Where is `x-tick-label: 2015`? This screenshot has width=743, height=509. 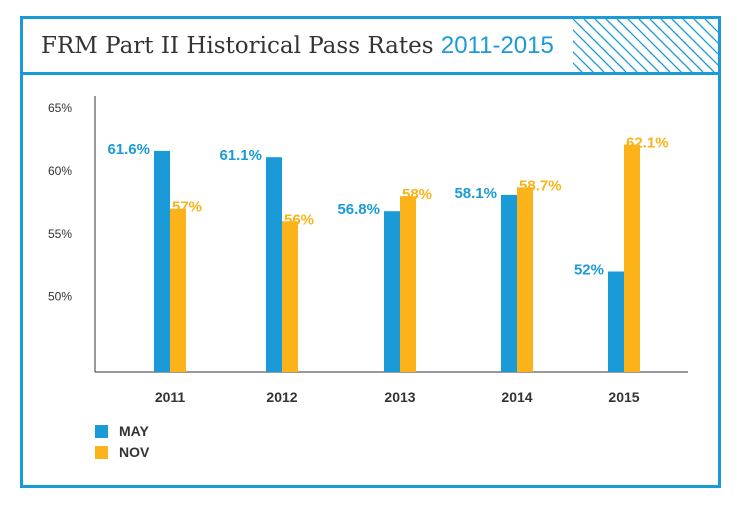
x-tick-label: 2015 is located at coordinates (623, 397).